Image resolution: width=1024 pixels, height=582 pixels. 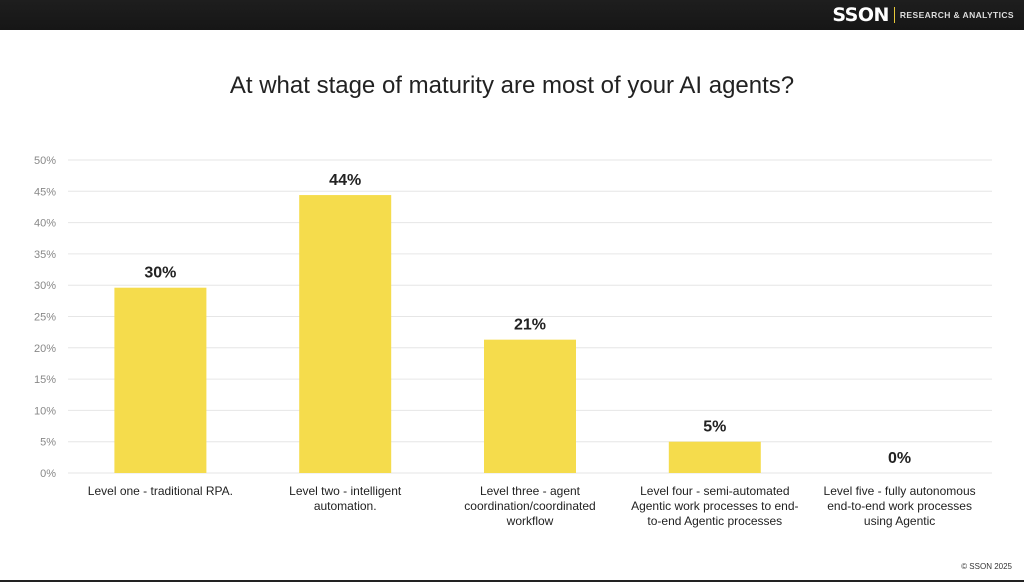 I want to click on bottom-border, so click(x=512, y=581).